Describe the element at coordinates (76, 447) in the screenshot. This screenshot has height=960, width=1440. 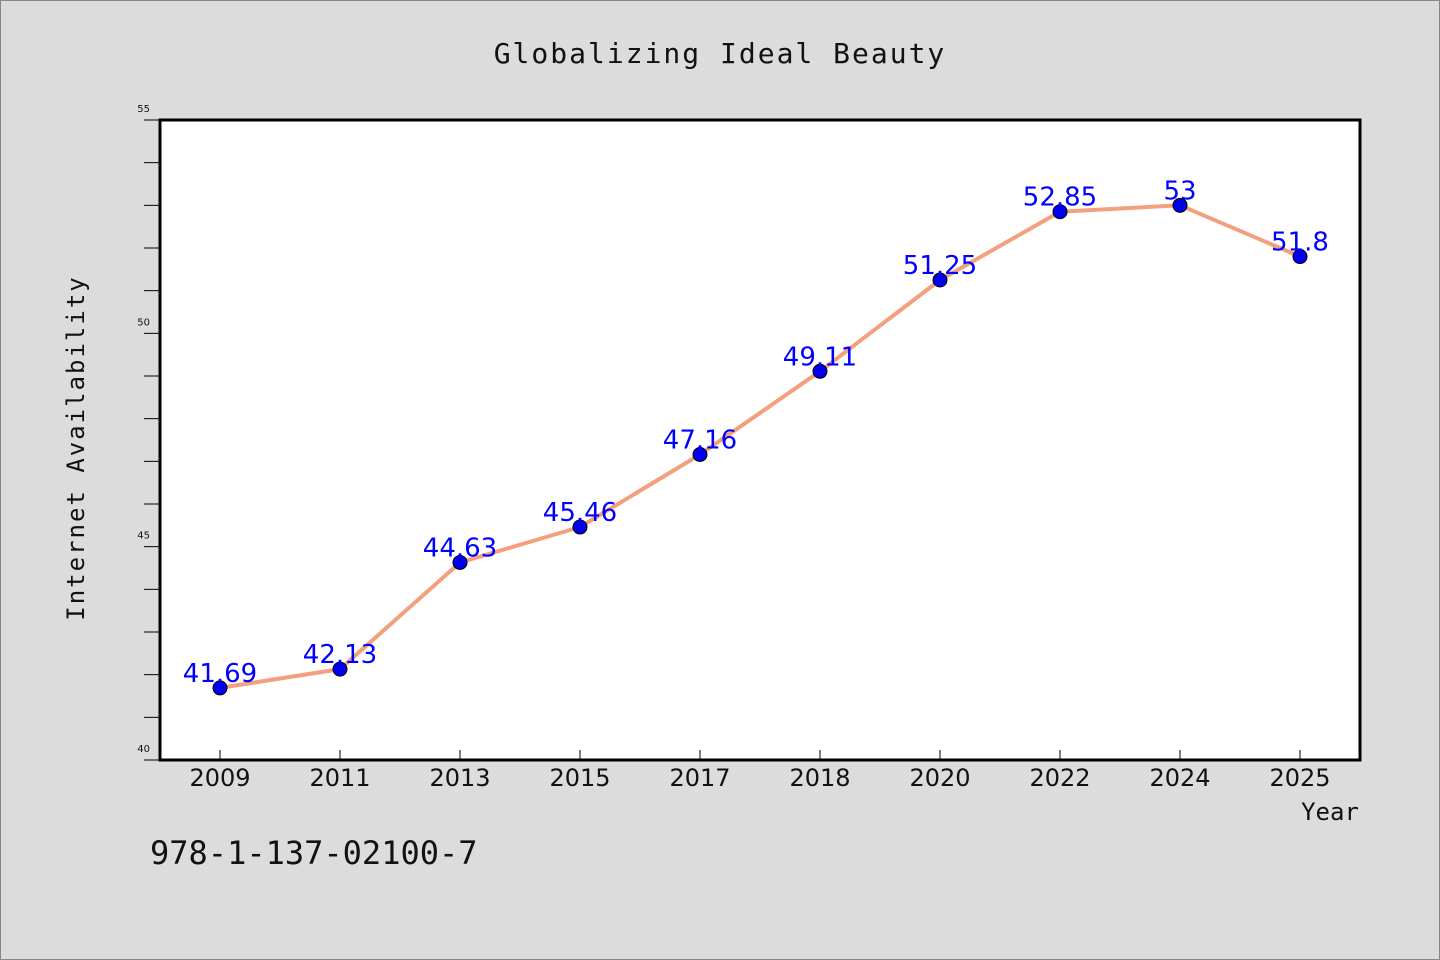
I see `y-axis-label: Internet Availability` at that location.